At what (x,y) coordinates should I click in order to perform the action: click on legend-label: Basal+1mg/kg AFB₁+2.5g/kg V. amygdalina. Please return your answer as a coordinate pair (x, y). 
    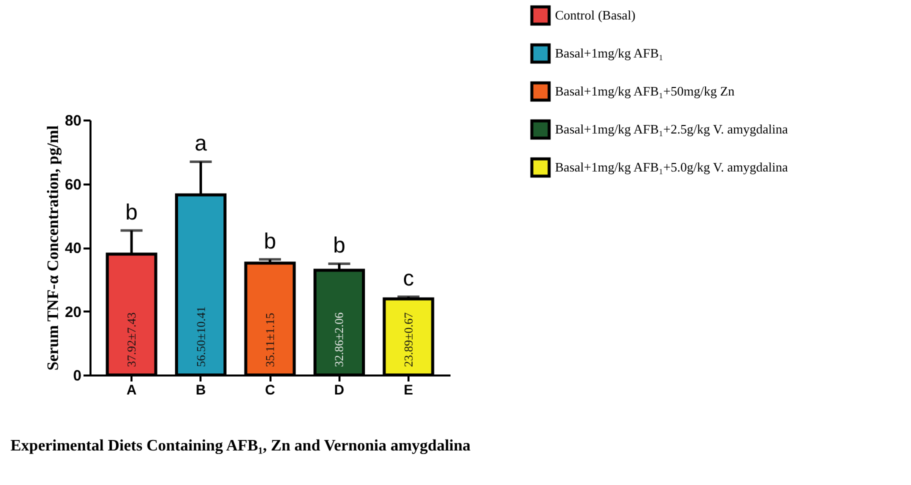
    Looking at the image, I should click on (671, 129).